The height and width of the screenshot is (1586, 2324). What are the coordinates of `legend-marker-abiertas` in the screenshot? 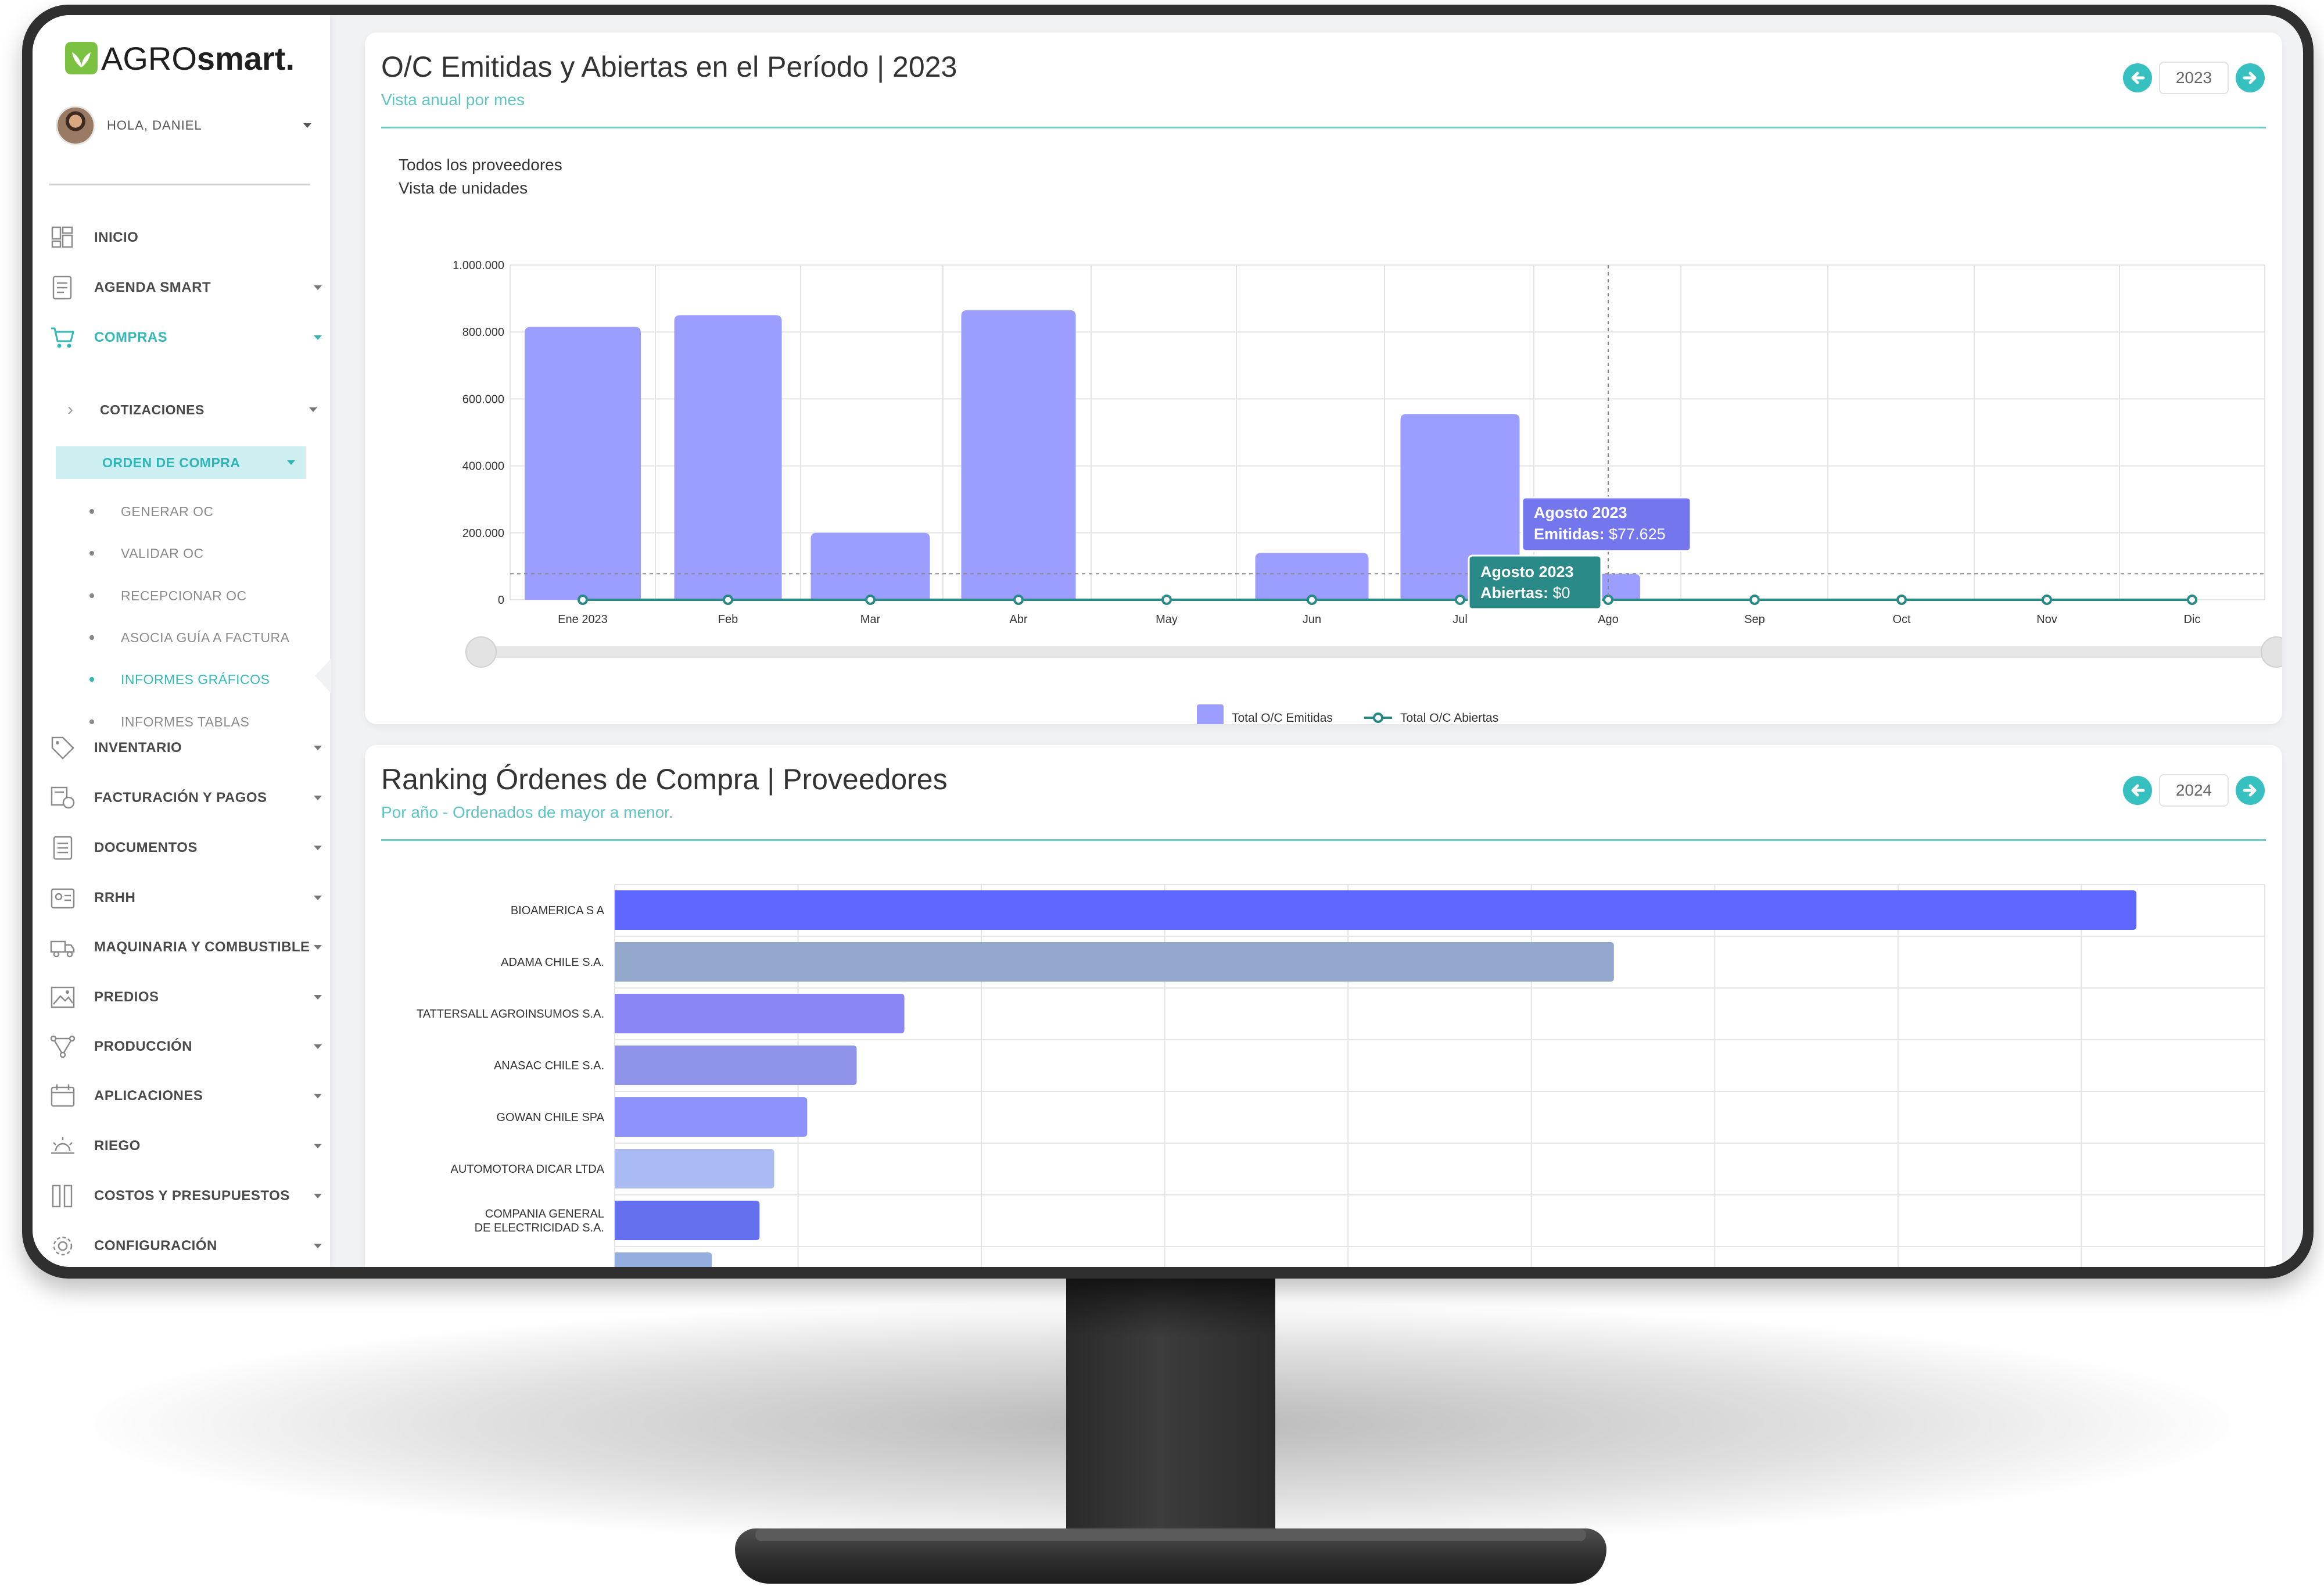 It's located at (1378, 718).